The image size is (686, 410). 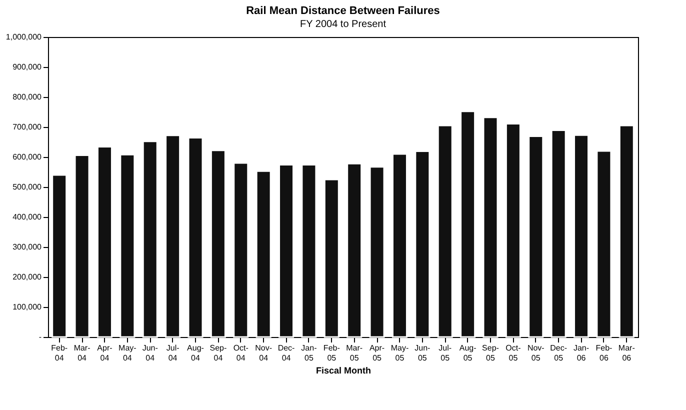 I want to click on x-tick-label: Aug-05, so click(x=468, y=353).